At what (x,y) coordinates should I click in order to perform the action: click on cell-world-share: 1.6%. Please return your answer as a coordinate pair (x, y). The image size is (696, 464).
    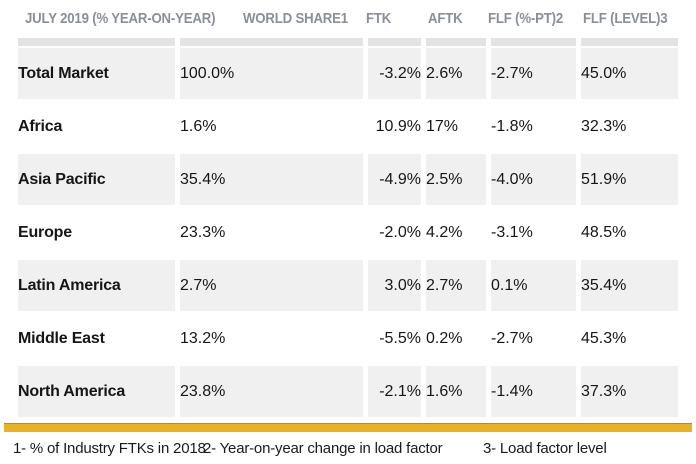
    Looking at the image, I should click on (269, 127).